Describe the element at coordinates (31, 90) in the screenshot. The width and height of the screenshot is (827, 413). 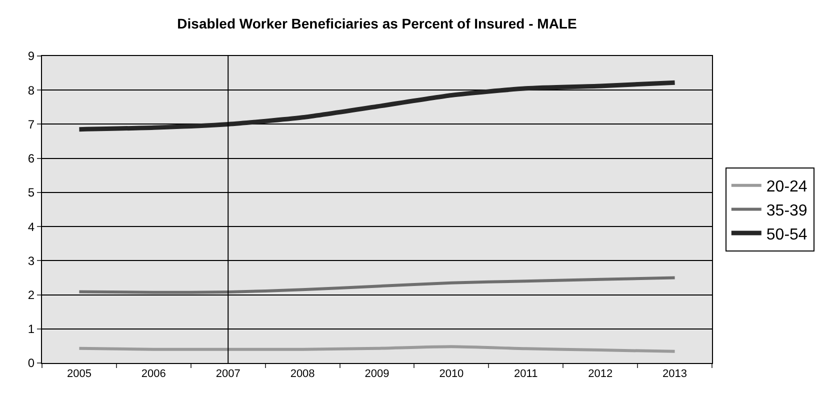
I see `y-tick-label: 8` at that location.